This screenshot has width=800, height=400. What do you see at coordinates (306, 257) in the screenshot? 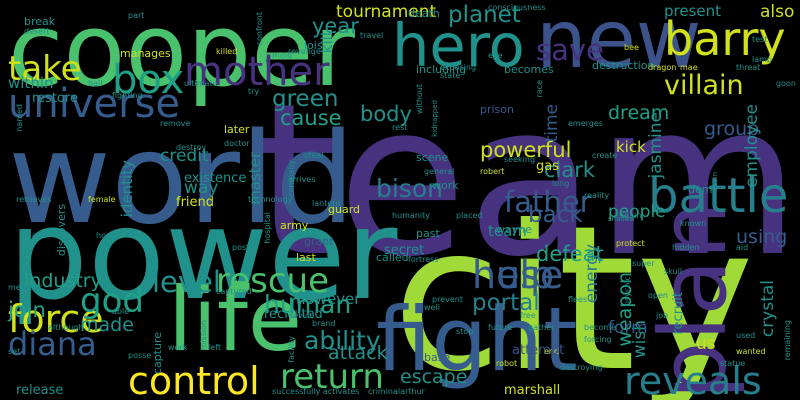
I see `cloud-word: last` at bounding box center [306, 257].